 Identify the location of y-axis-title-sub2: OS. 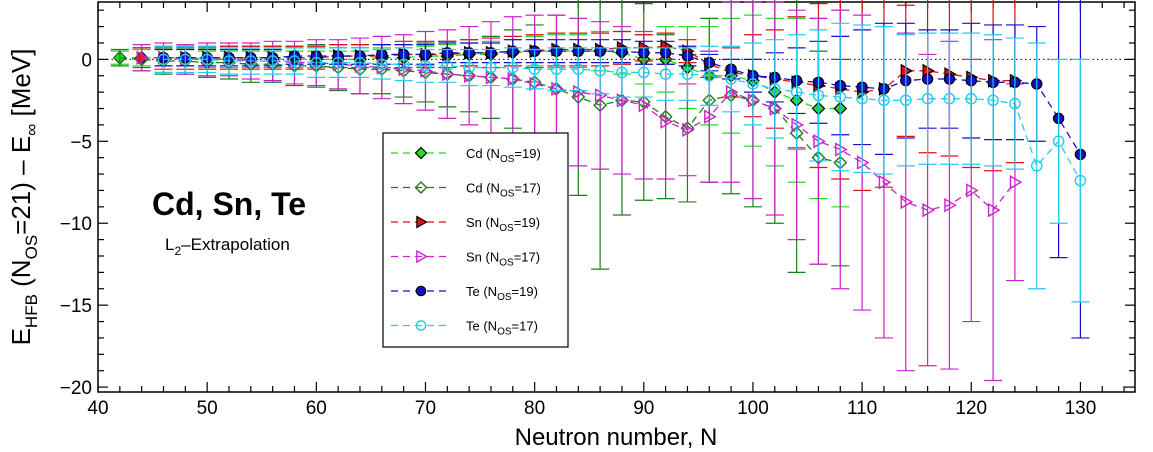
(31, 247).